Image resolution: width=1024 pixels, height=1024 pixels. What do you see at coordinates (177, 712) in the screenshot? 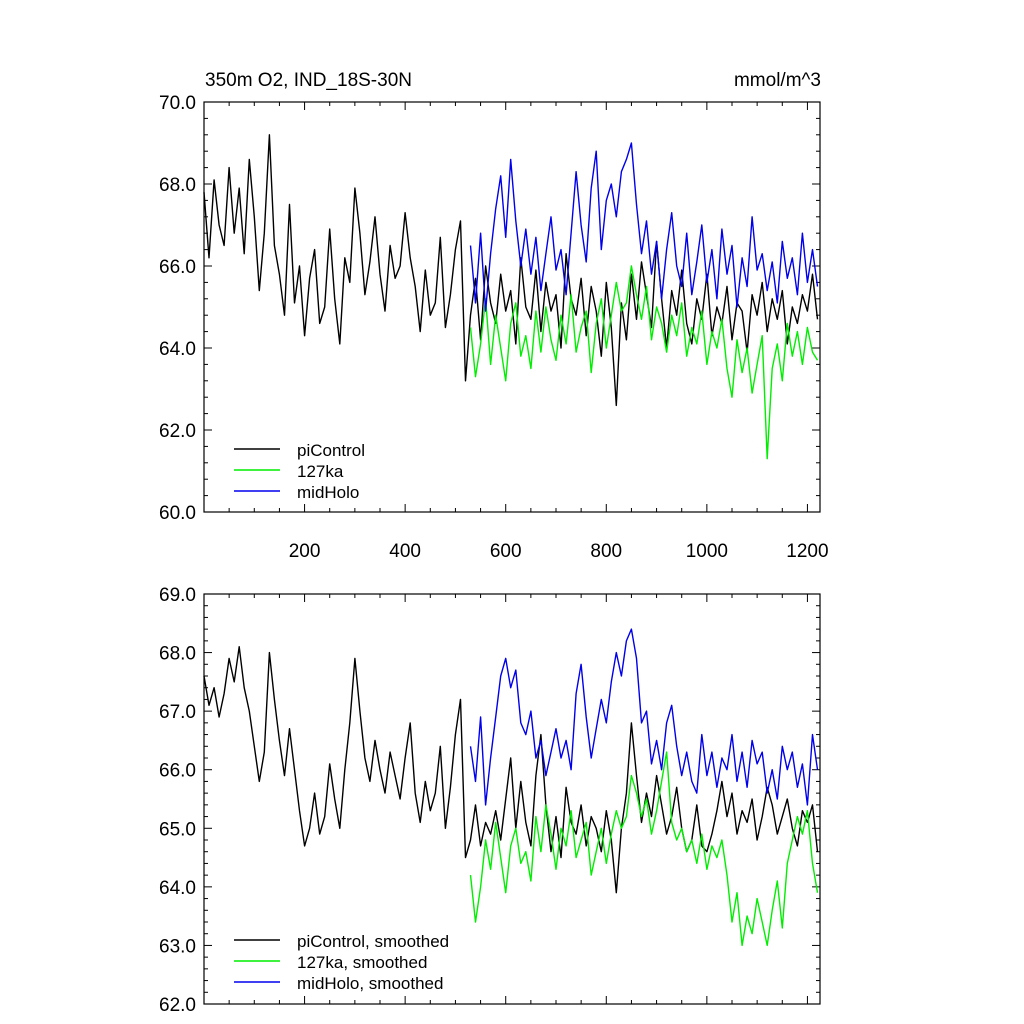
I see `y-tick-label: 67.0` at bounding box center [177, 712].